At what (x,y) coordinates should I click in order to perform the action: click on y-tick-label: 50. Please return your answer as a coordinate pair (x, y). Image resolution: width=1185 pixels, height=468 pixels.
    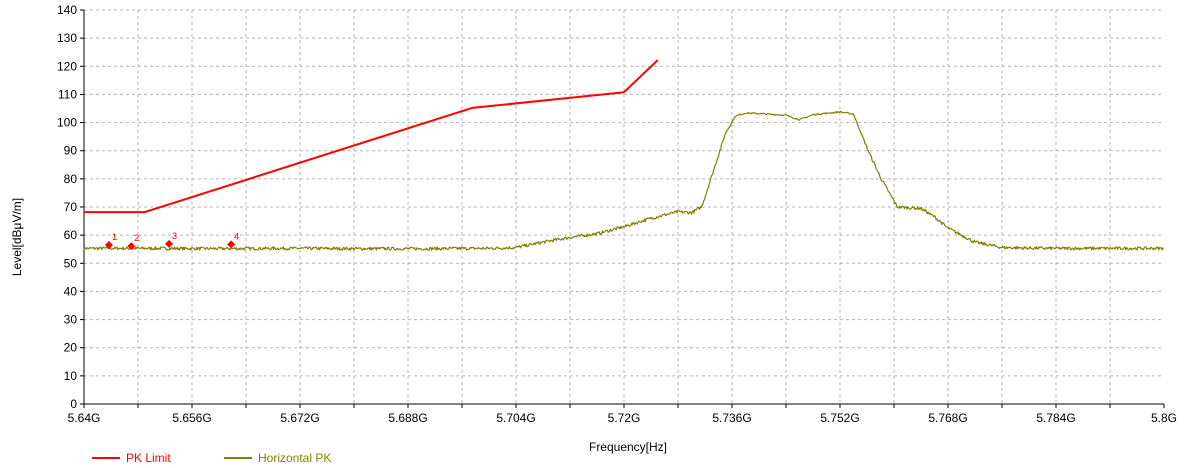
    Looking at the image, I should click on (71, 263).